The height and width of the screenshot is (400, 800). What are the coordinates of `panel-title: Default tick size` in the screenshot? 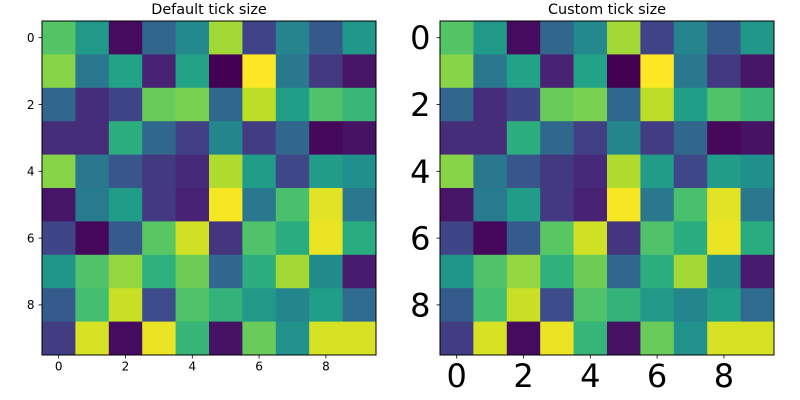 It's located at (209, 10).